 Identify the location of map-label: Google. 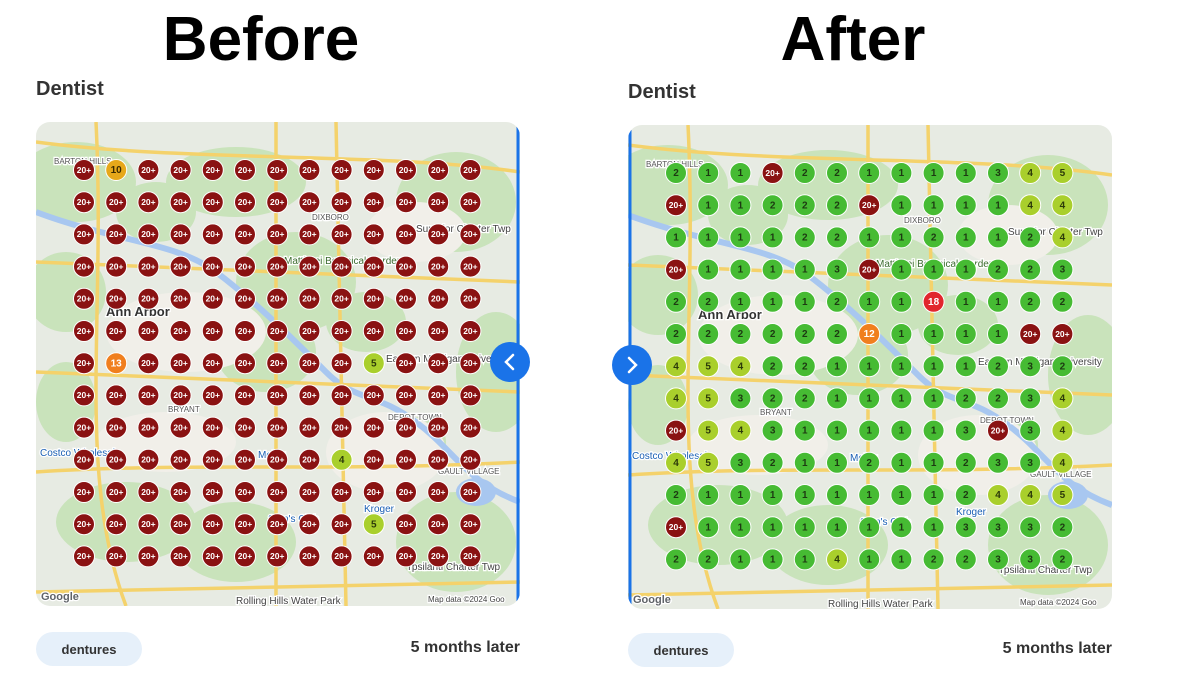
(60, 597).